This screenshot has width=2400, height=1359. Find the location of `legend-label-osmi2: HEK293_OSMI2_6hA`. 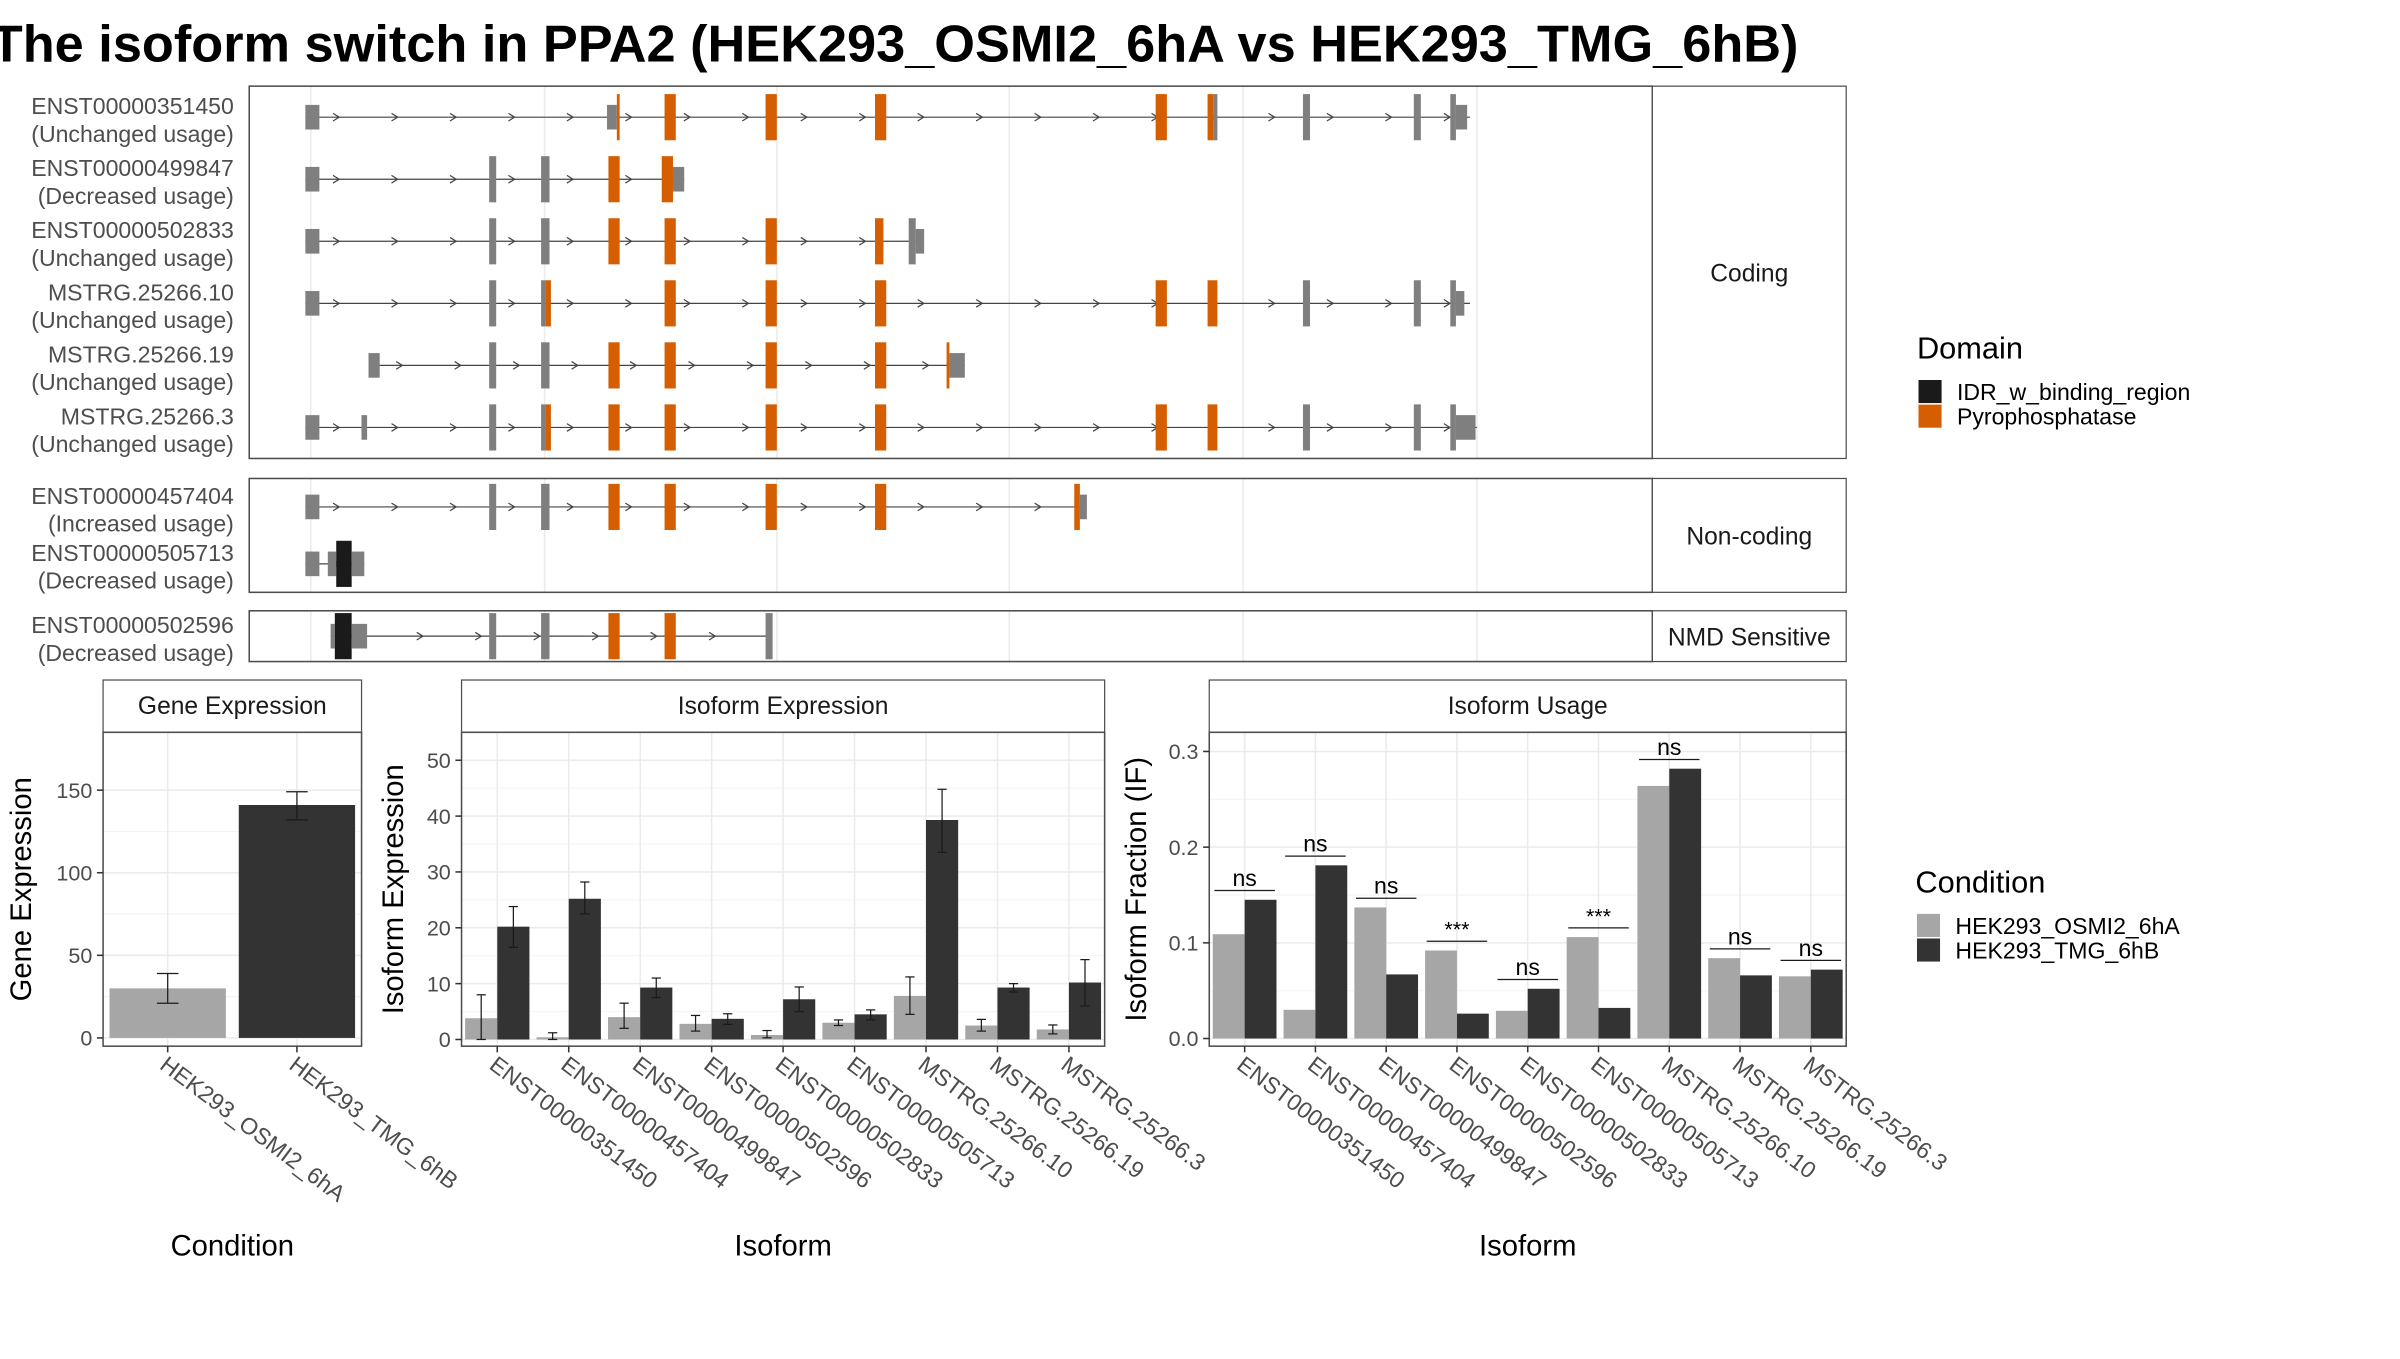

legend-label-osmi2: HEK293_OSMI2_6hA is located at coordinates (2067, 926).